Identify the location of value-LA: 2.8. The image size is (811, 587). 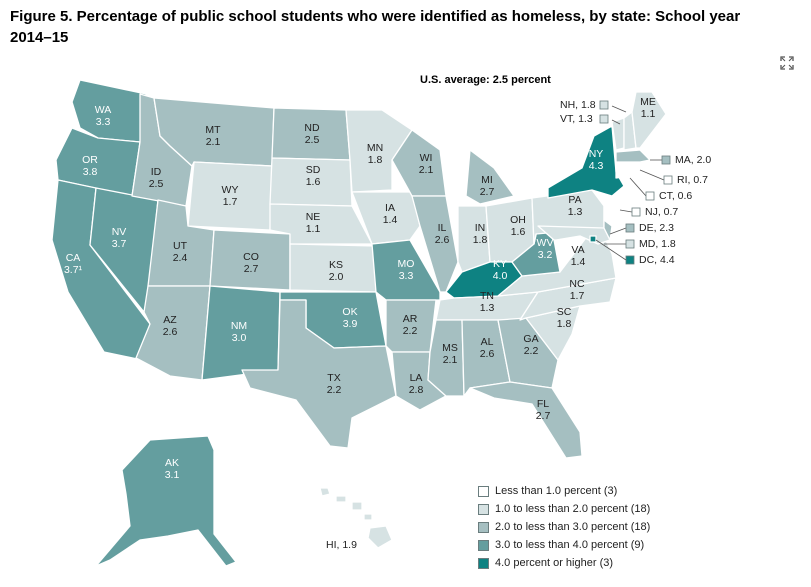
(416, 390).